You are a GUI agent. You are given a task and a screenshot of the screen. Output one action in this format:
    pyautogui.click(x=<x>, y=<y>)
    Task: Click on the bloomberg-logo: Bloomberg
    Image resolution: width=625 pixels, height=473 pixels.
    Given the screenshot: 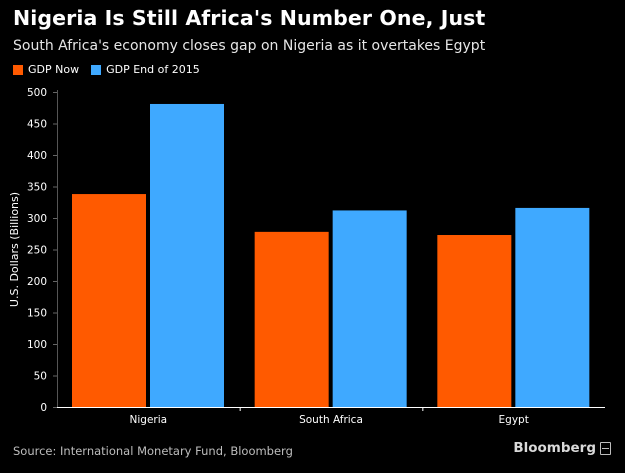 What is the action you would take?
    pyautogui.click(x=562, y=448)
    